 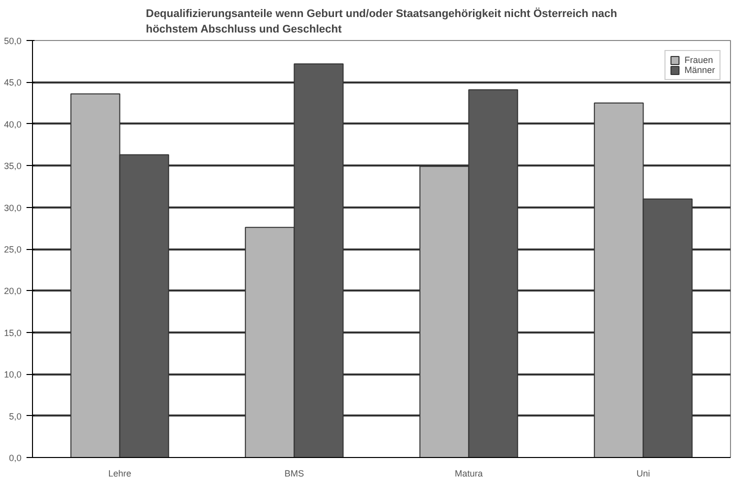 I want to click on y-tick-label: 0,0, so click(x=15, y=458).